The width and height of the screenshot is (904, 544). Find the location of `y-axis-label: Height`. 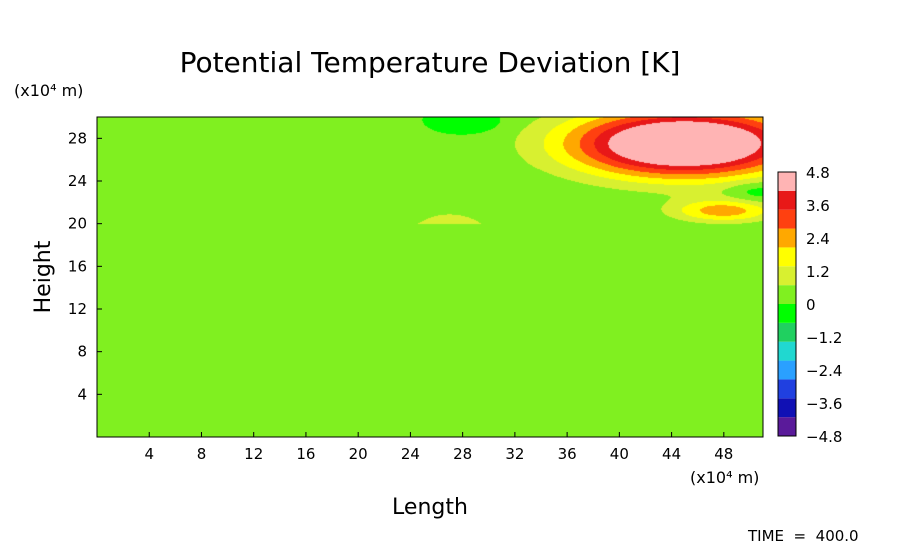

y-axis-label: Height is located at coordinates (43, 276).